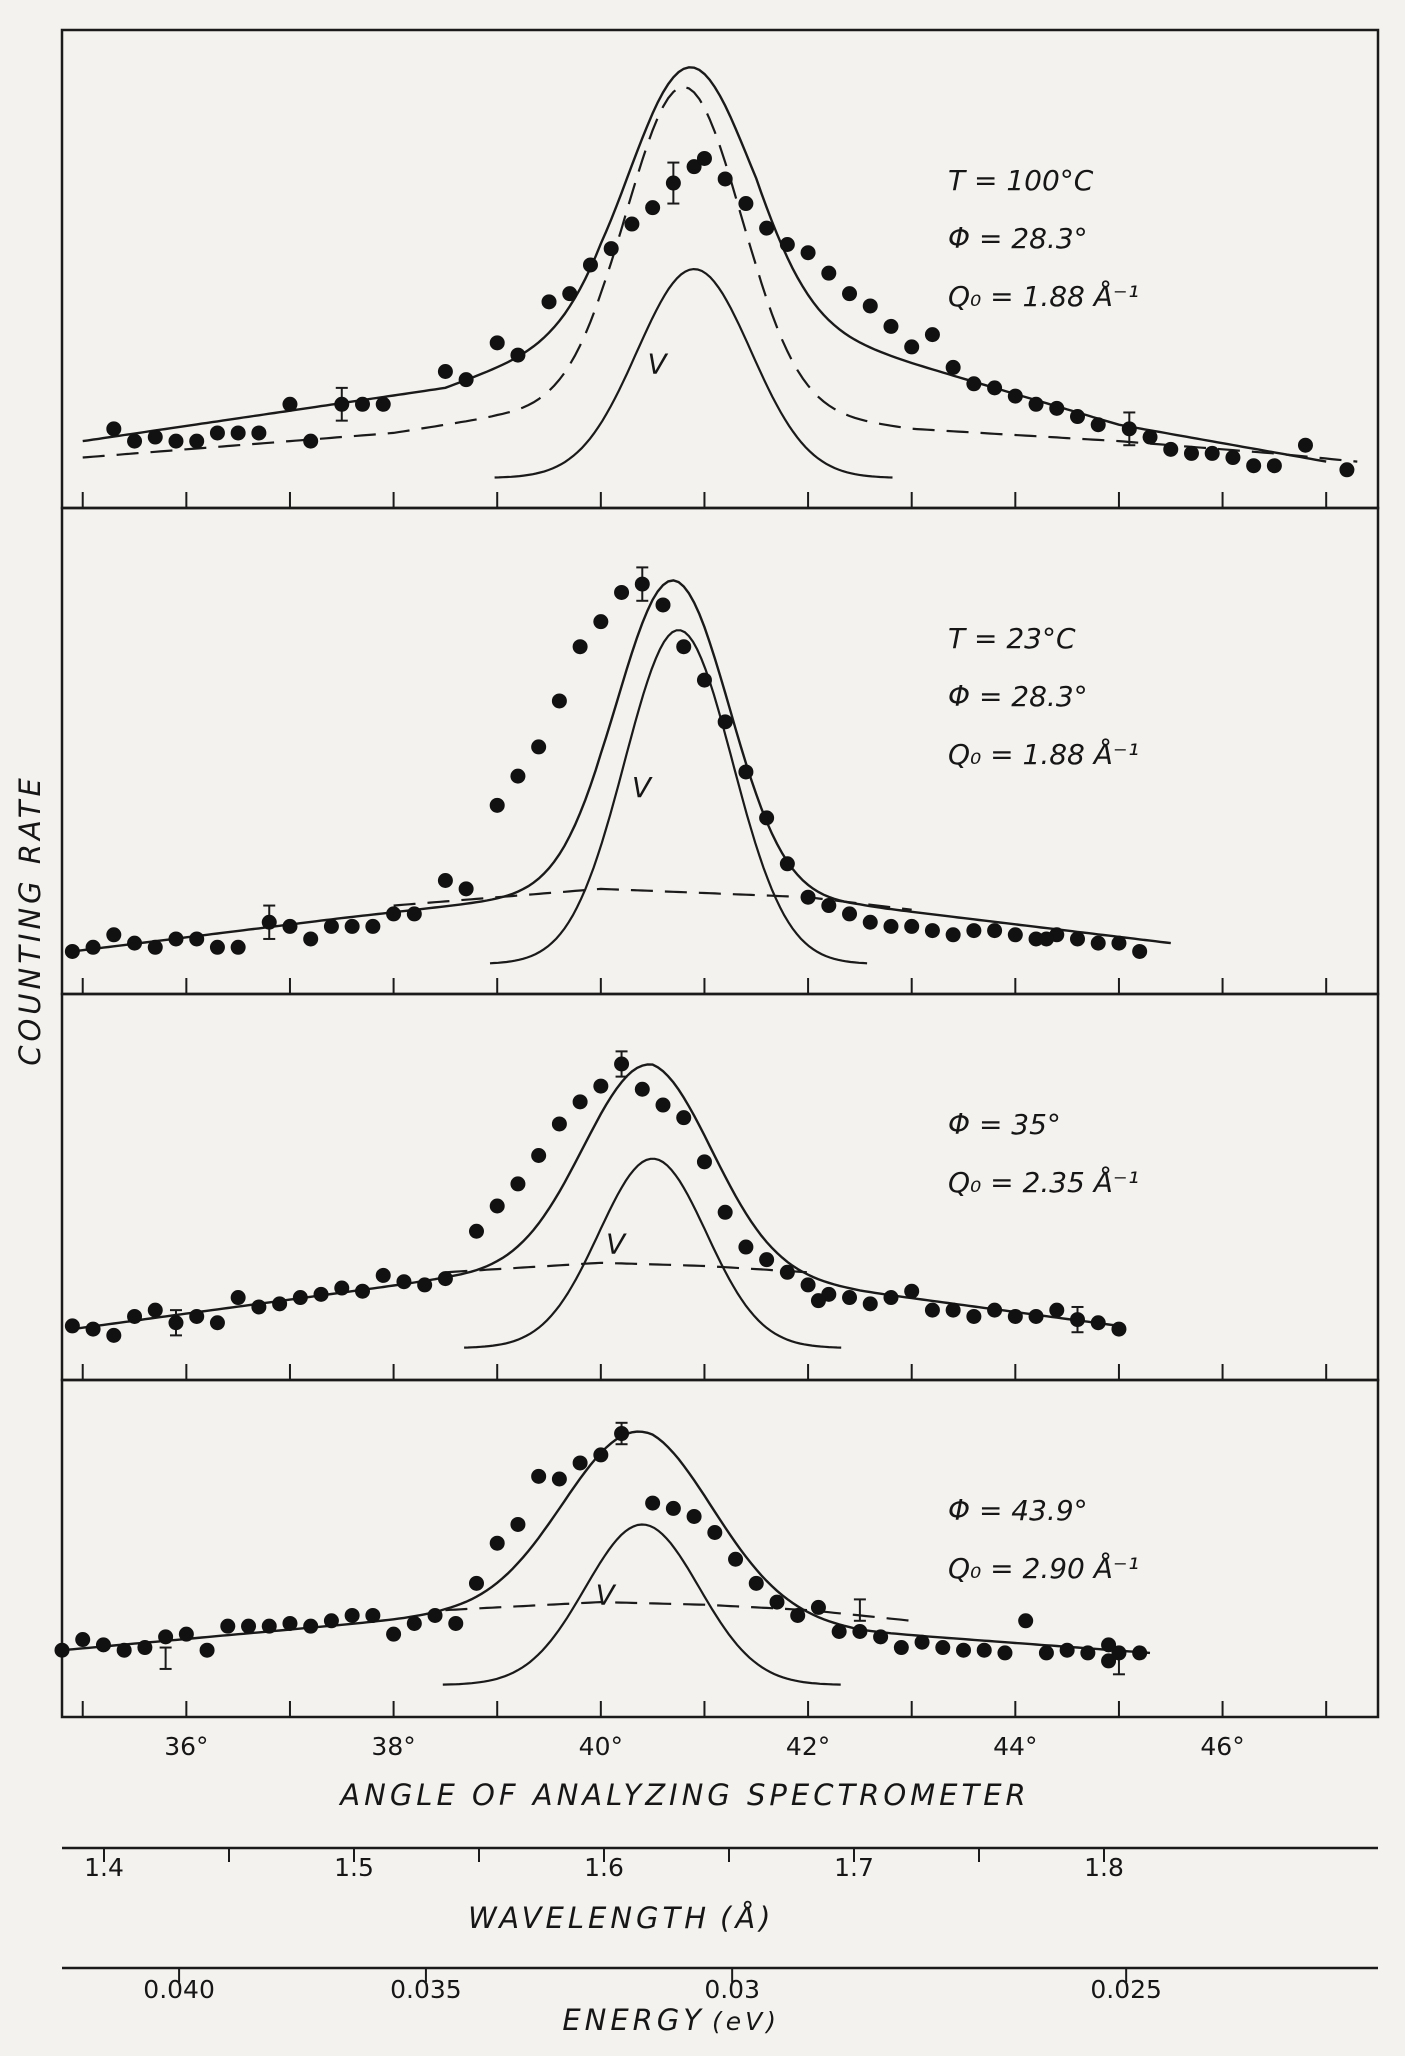 Image resolution: width=1405 pixels, height=2056 pixels. What do you see at coordinates (354, 1867) in the screenshot?
I see `wavelength-tick-label: 1.5` at bounding box center [354, 1867].